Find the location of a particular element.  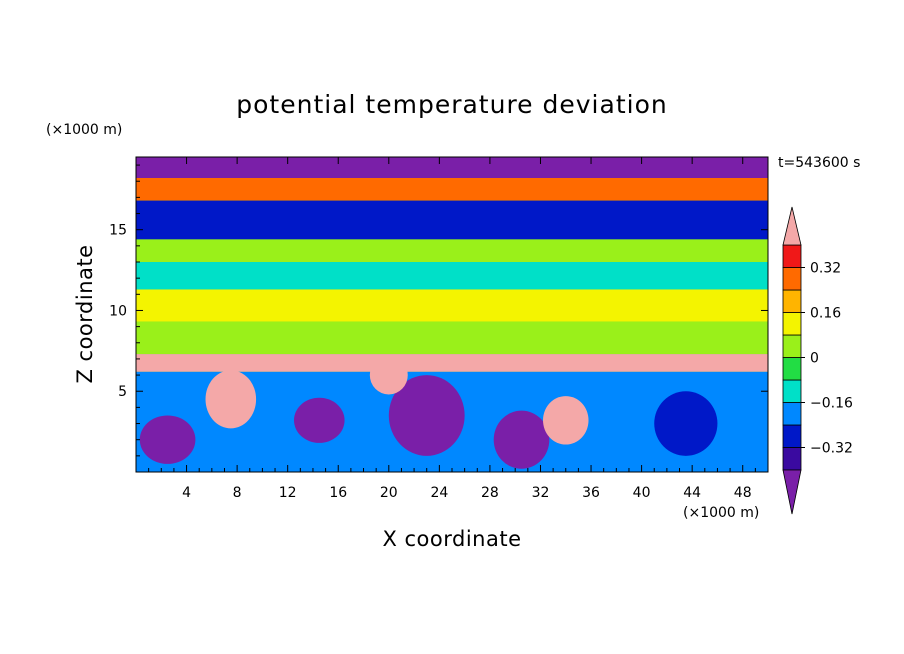

chart-title: potential temperature deviation is located at coordinates (451, 104).